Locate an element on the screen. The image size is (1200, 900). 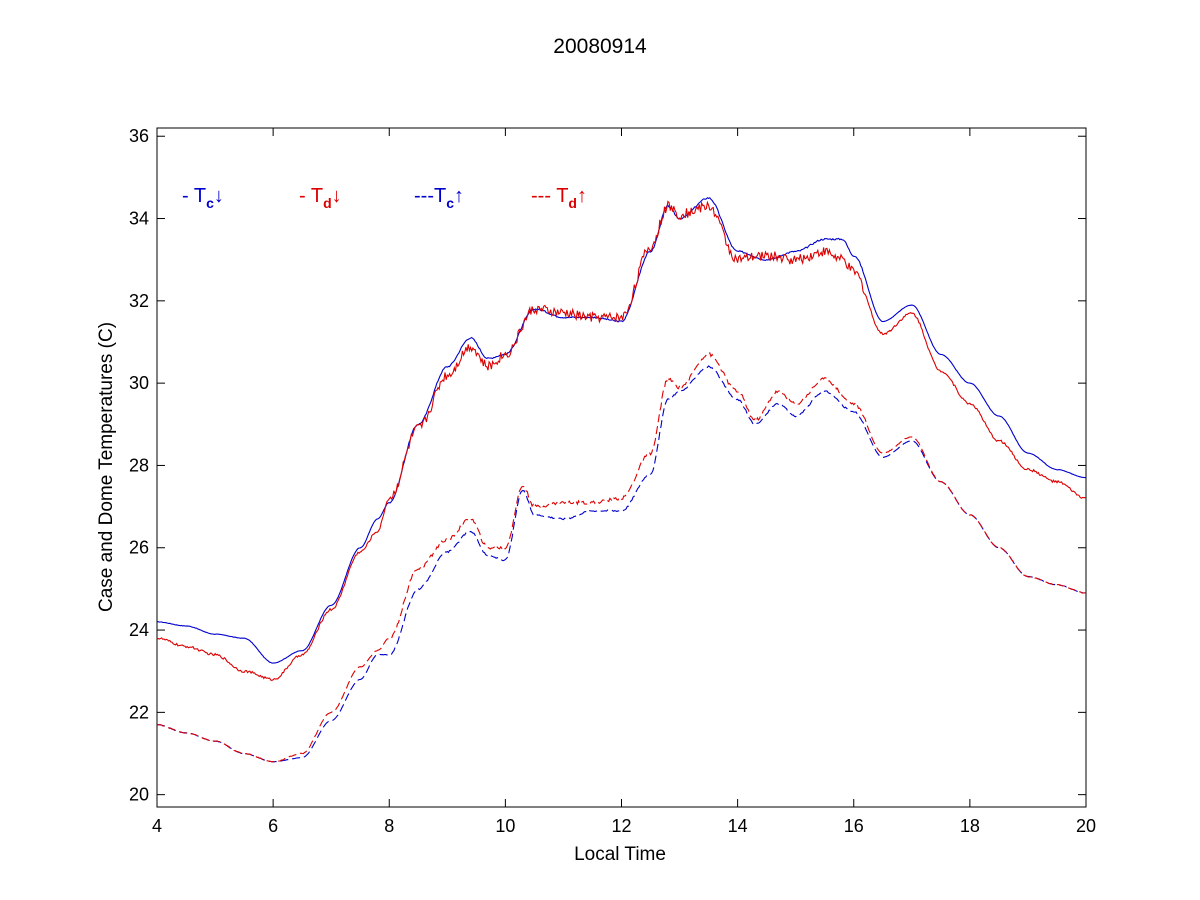
x-tick-label: 6 is located at coordinates (273, 826).